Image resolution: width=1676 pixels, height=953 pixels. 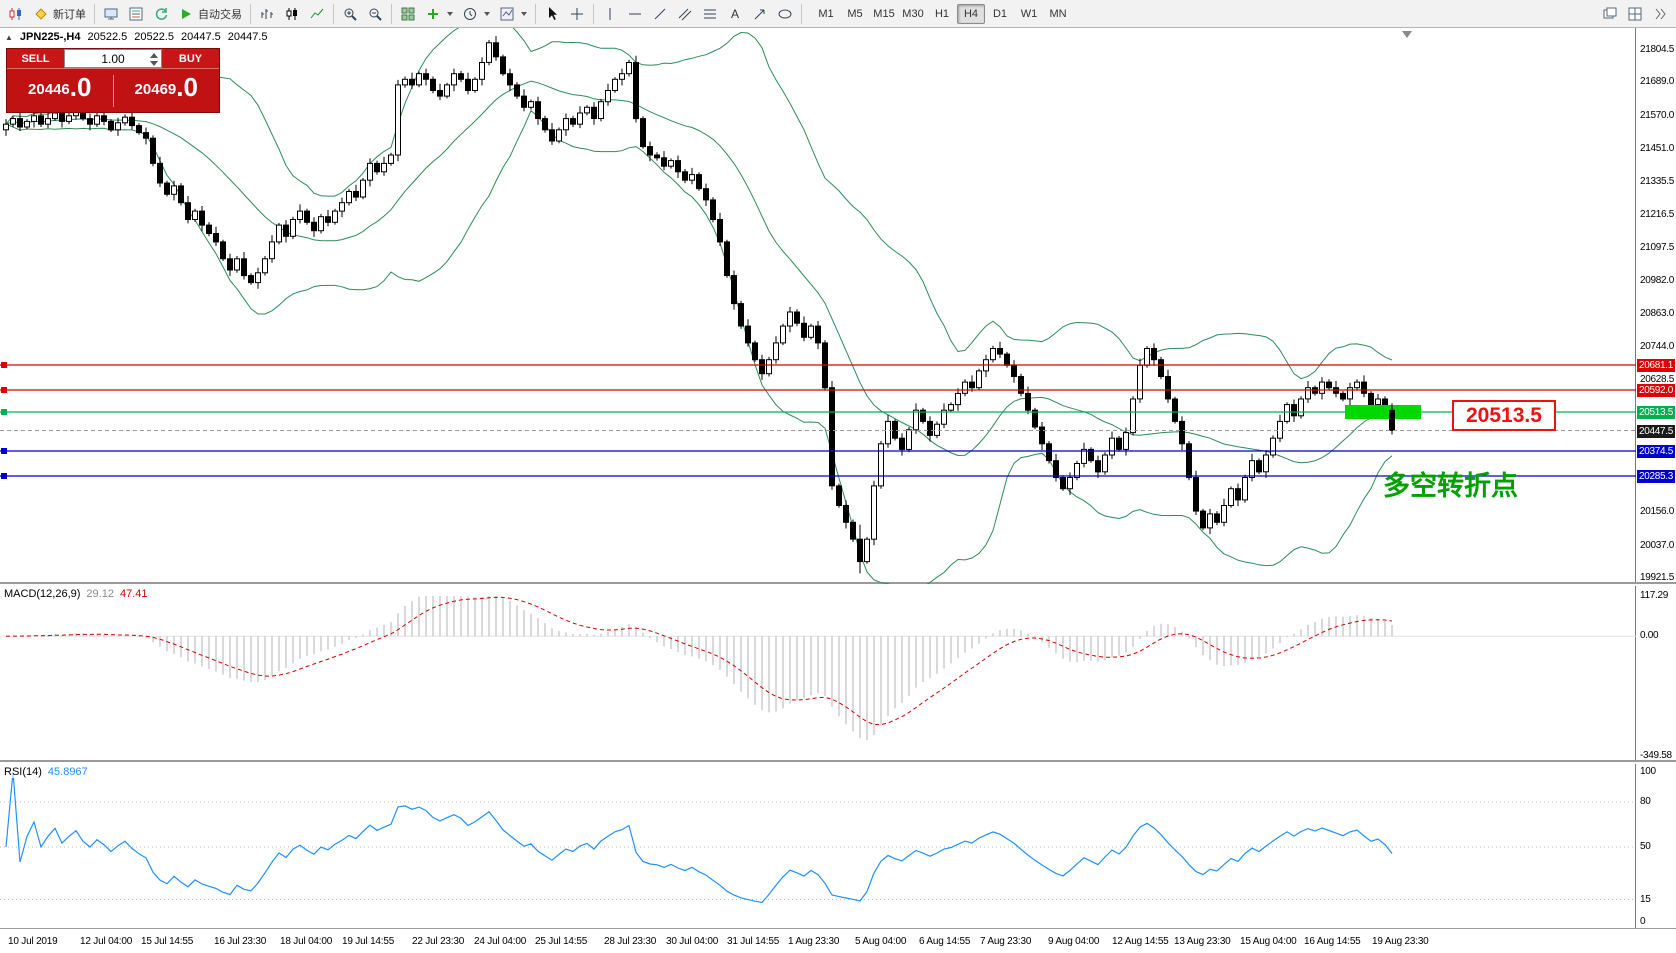 What do you see at coordinates (1656, 673) in the screenshot?
I see `macd-scale: 117.29 0.00 -349.58` at bounding box center [1656, 673].